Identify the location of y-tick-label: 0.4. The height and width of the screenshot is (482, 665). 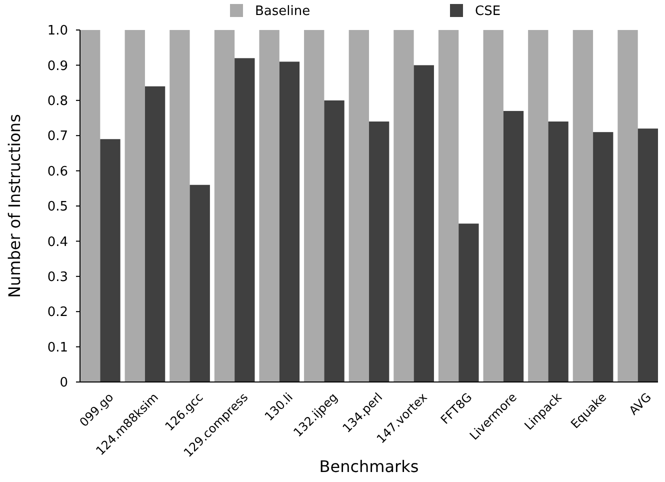
(57, 242).